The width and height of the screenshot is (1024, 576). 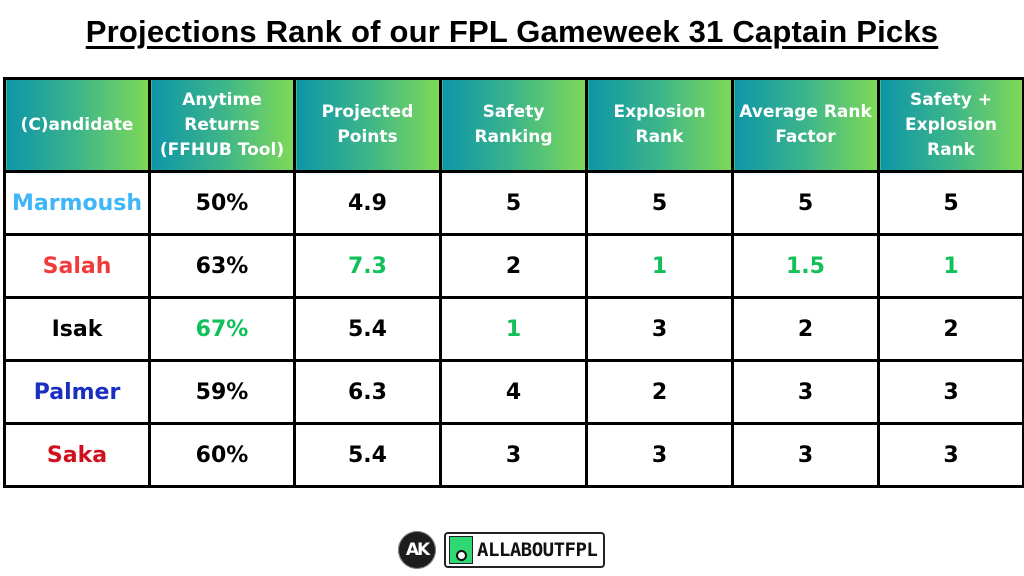 I want to click on safety-ranking-cell: 2, so click(x=513, y=266).